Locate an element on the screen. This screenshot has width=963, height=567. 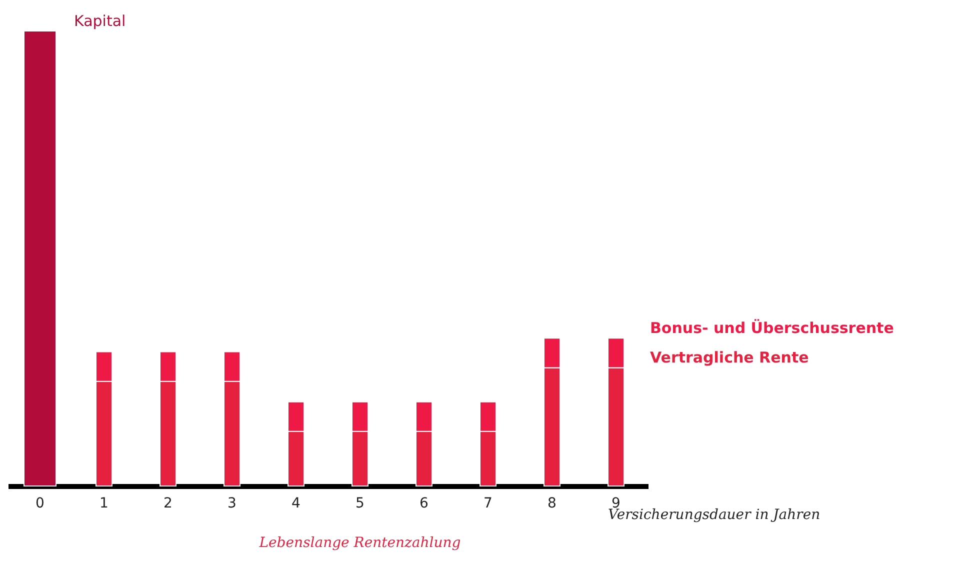
text: Lebenslange Rentenzahlung is located at coordinates (359, 543).